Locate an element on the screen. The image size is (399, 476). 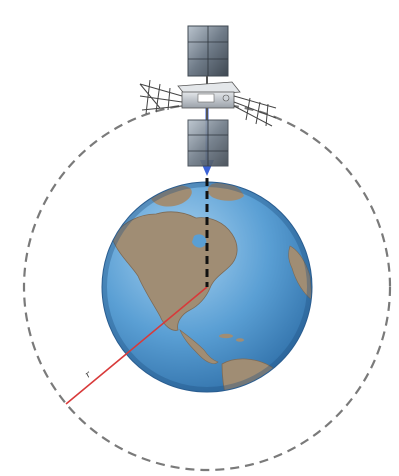
orbit-radius-line is located at coordinates (136, 345).